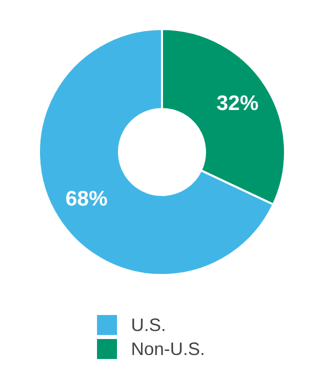 This screenshot has height=380, width=324. What do you see at coordinates (237, 103) in the screenshot?
I see `data-label: 32%` at bounding box center [237, 103].